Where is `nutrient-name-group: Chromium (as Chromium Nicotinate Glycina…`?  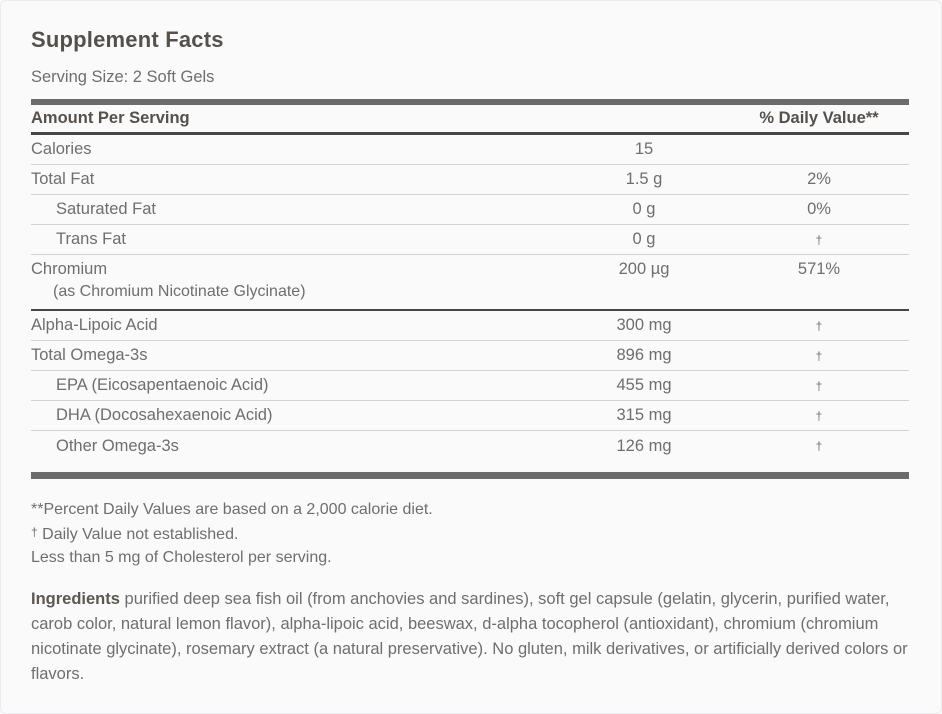
nutrient-name-group: Chromium (as Chromium Nicotinate Glycina… is located at coordinates (295, 278).